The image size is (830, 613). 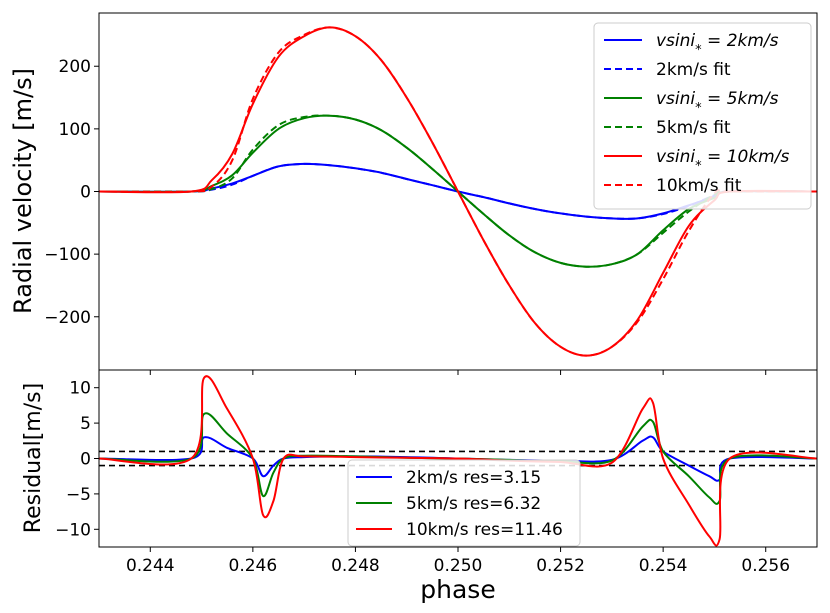 What do you see at coordinates (717, 102) in the screenshot?
I see `velocity-legend-label: vsini* = 5km/s` at bounding box center [717, 102].